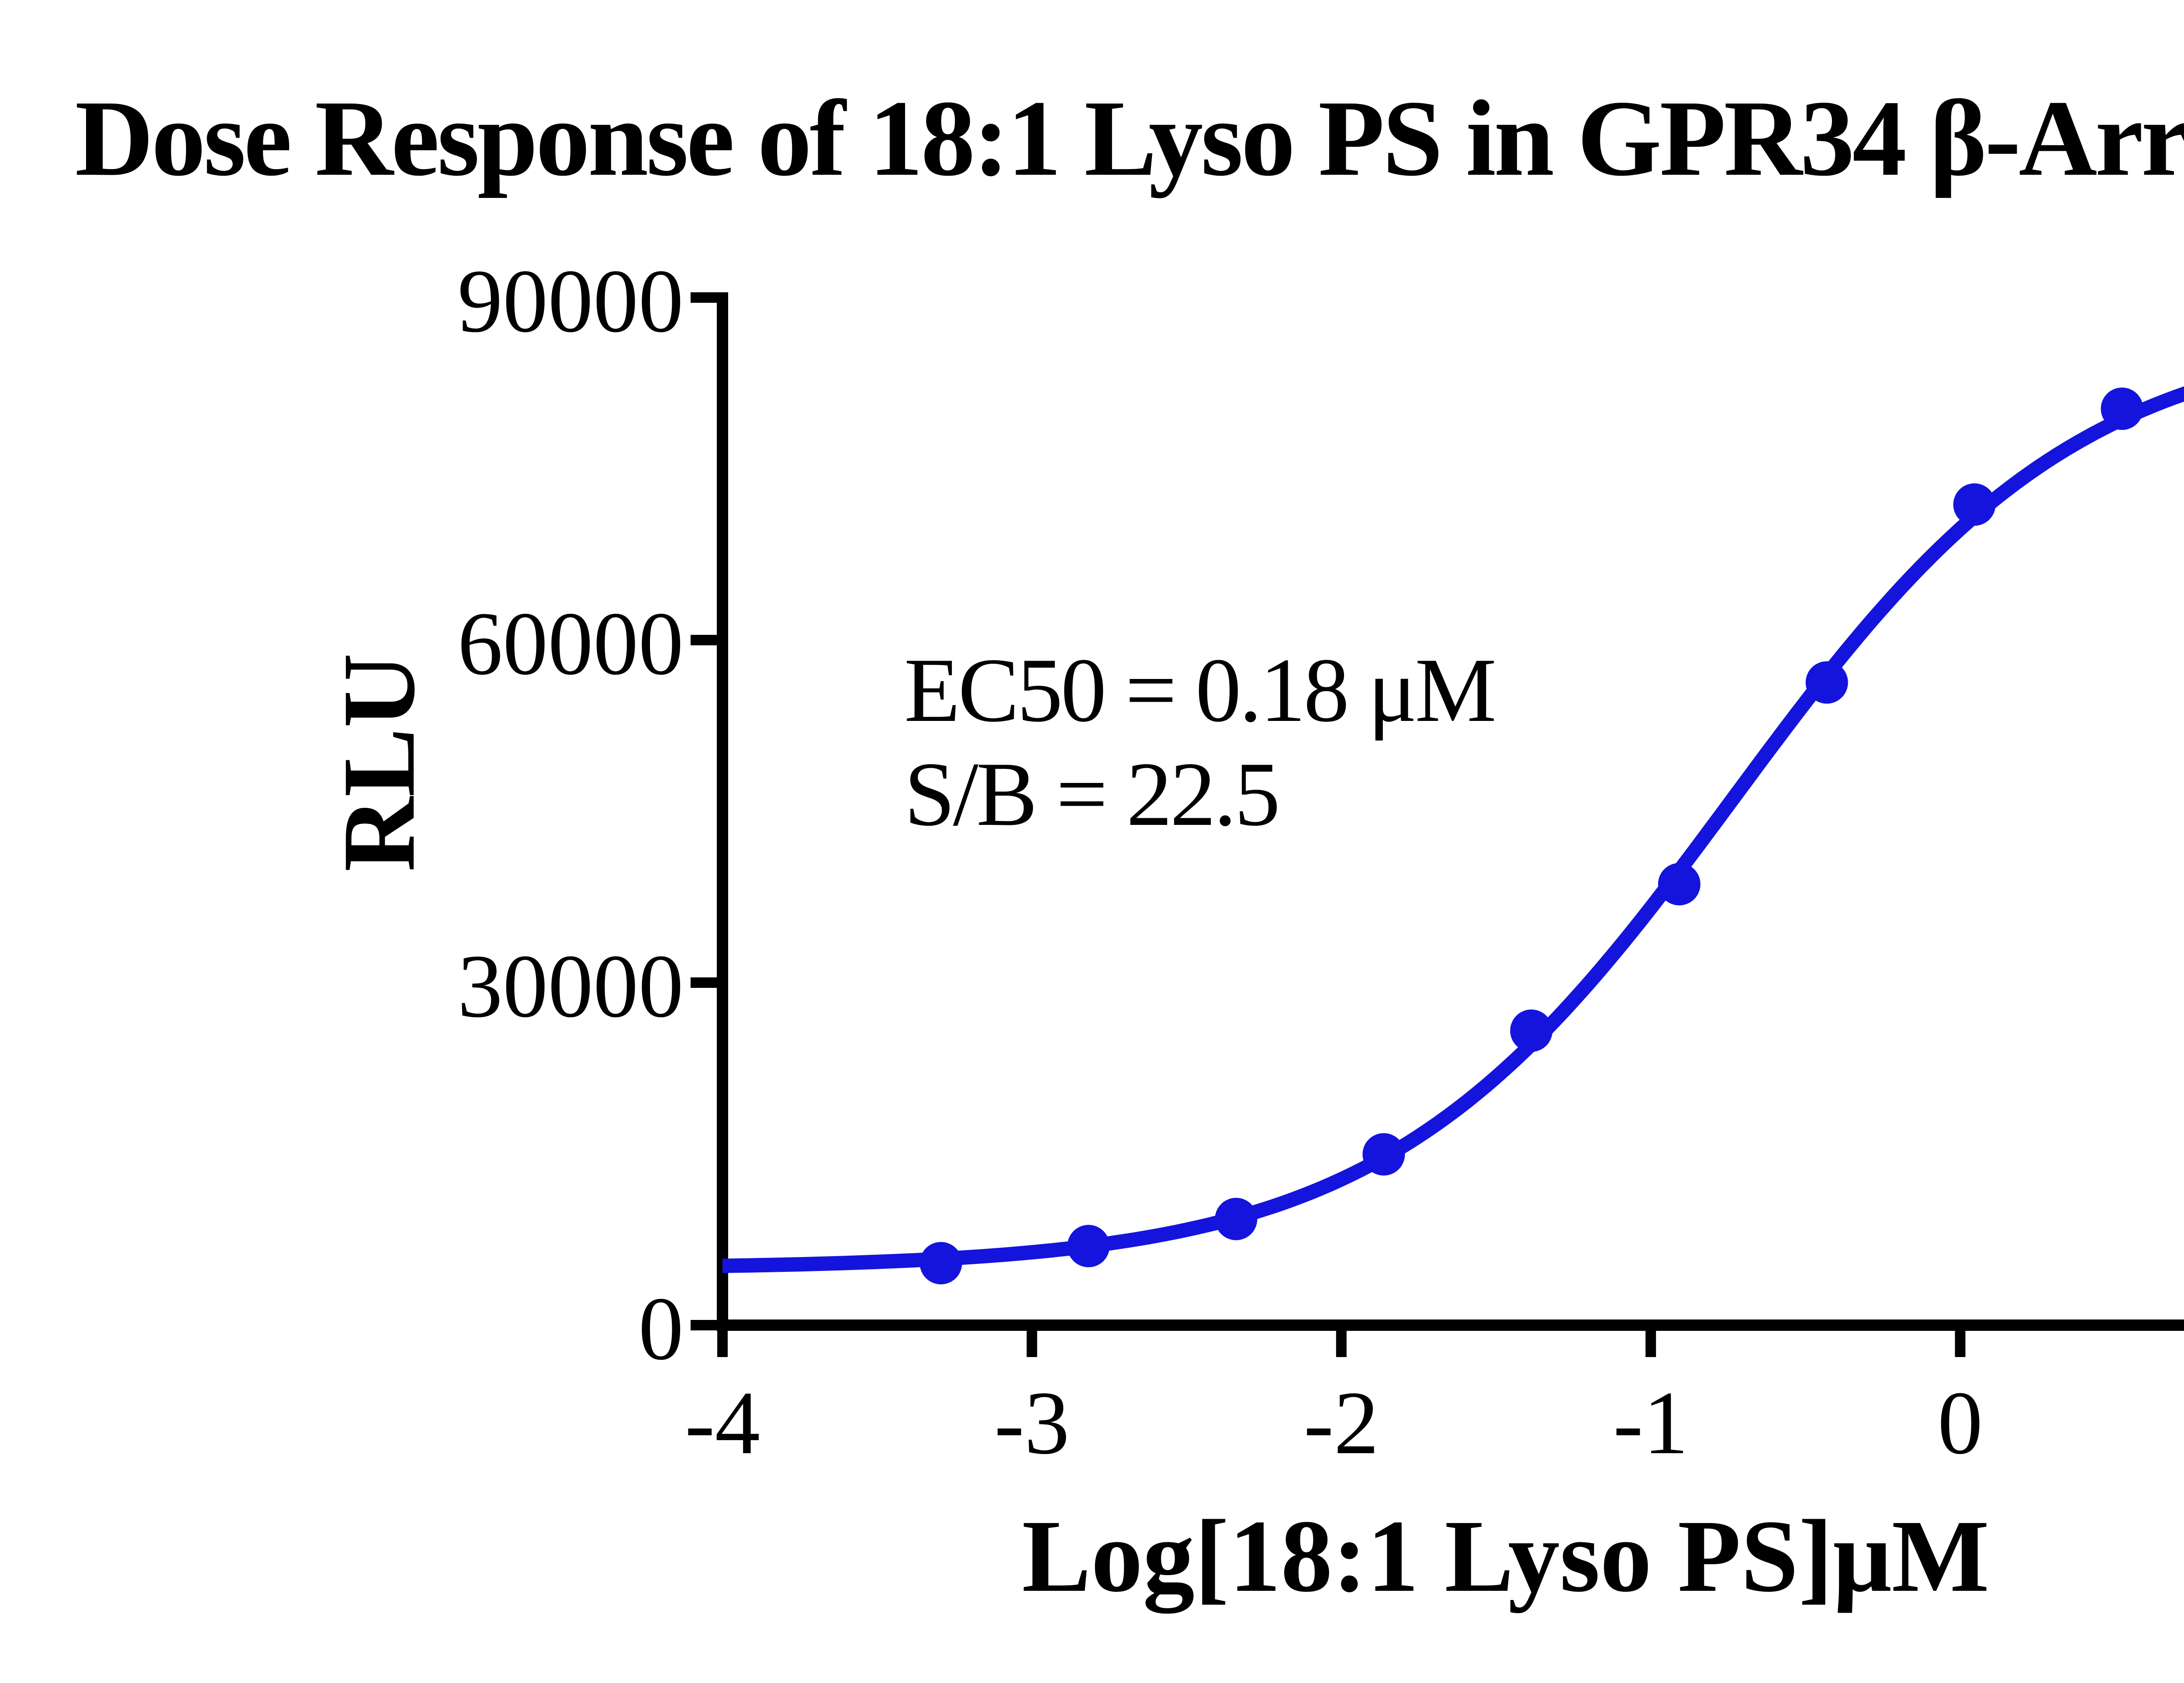  What do you see at coordinates (1650, 1423) in the screenshot?
I see `x-tick-label: -1` at bounding box center [1650, 1423].